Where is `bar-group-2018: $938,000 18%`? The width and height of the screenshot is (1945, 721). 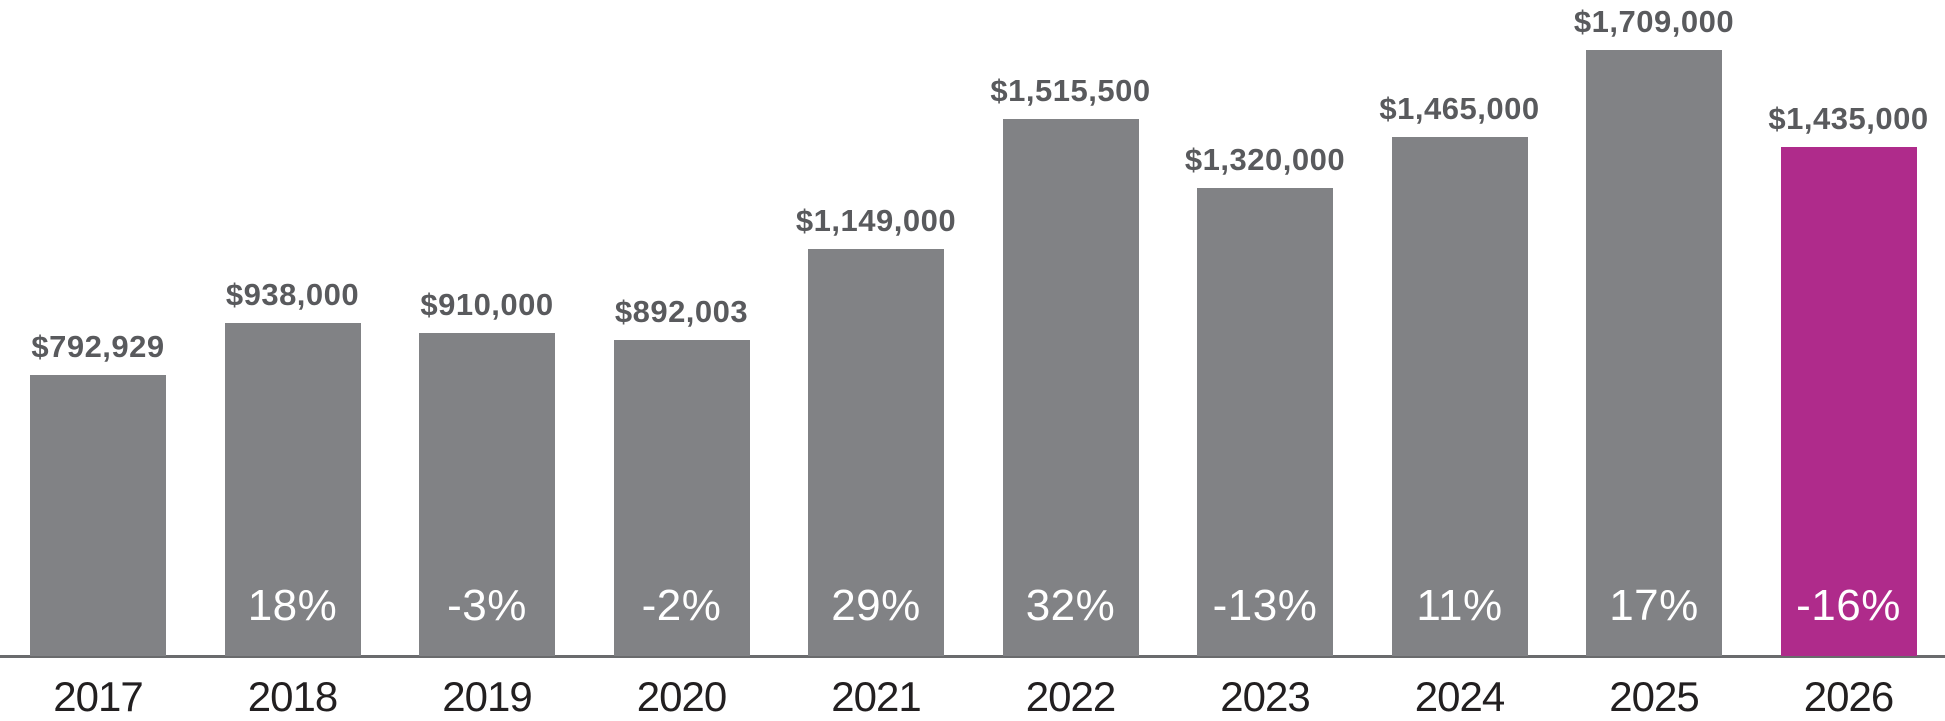 bar-group-2018: $938,000 18% is located at coordinates (292, 360).